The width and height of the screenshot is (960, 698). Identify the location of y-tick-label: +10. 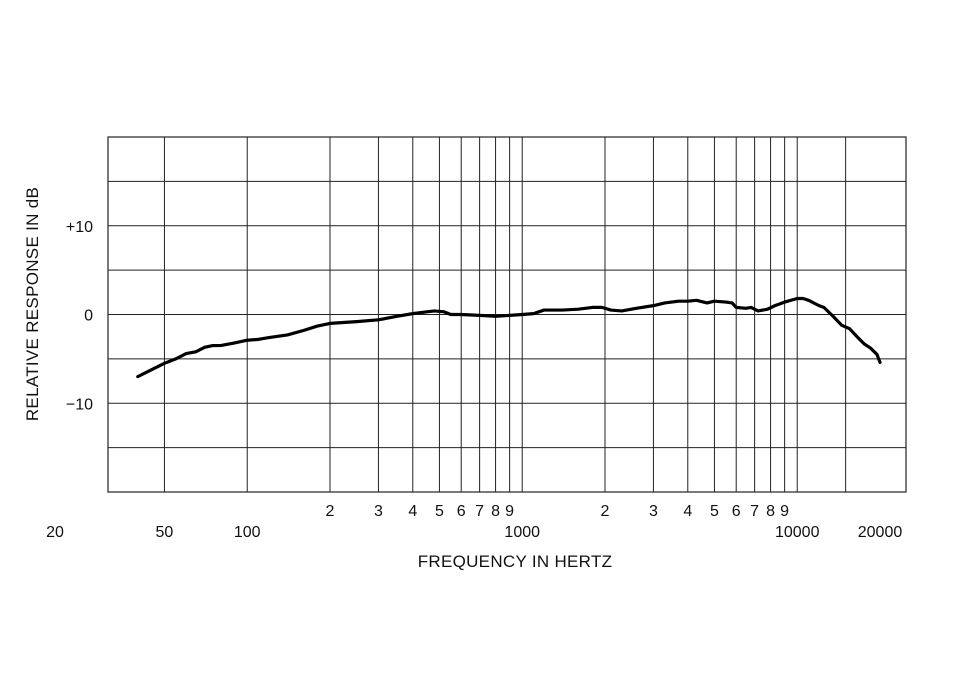
(79, 227).